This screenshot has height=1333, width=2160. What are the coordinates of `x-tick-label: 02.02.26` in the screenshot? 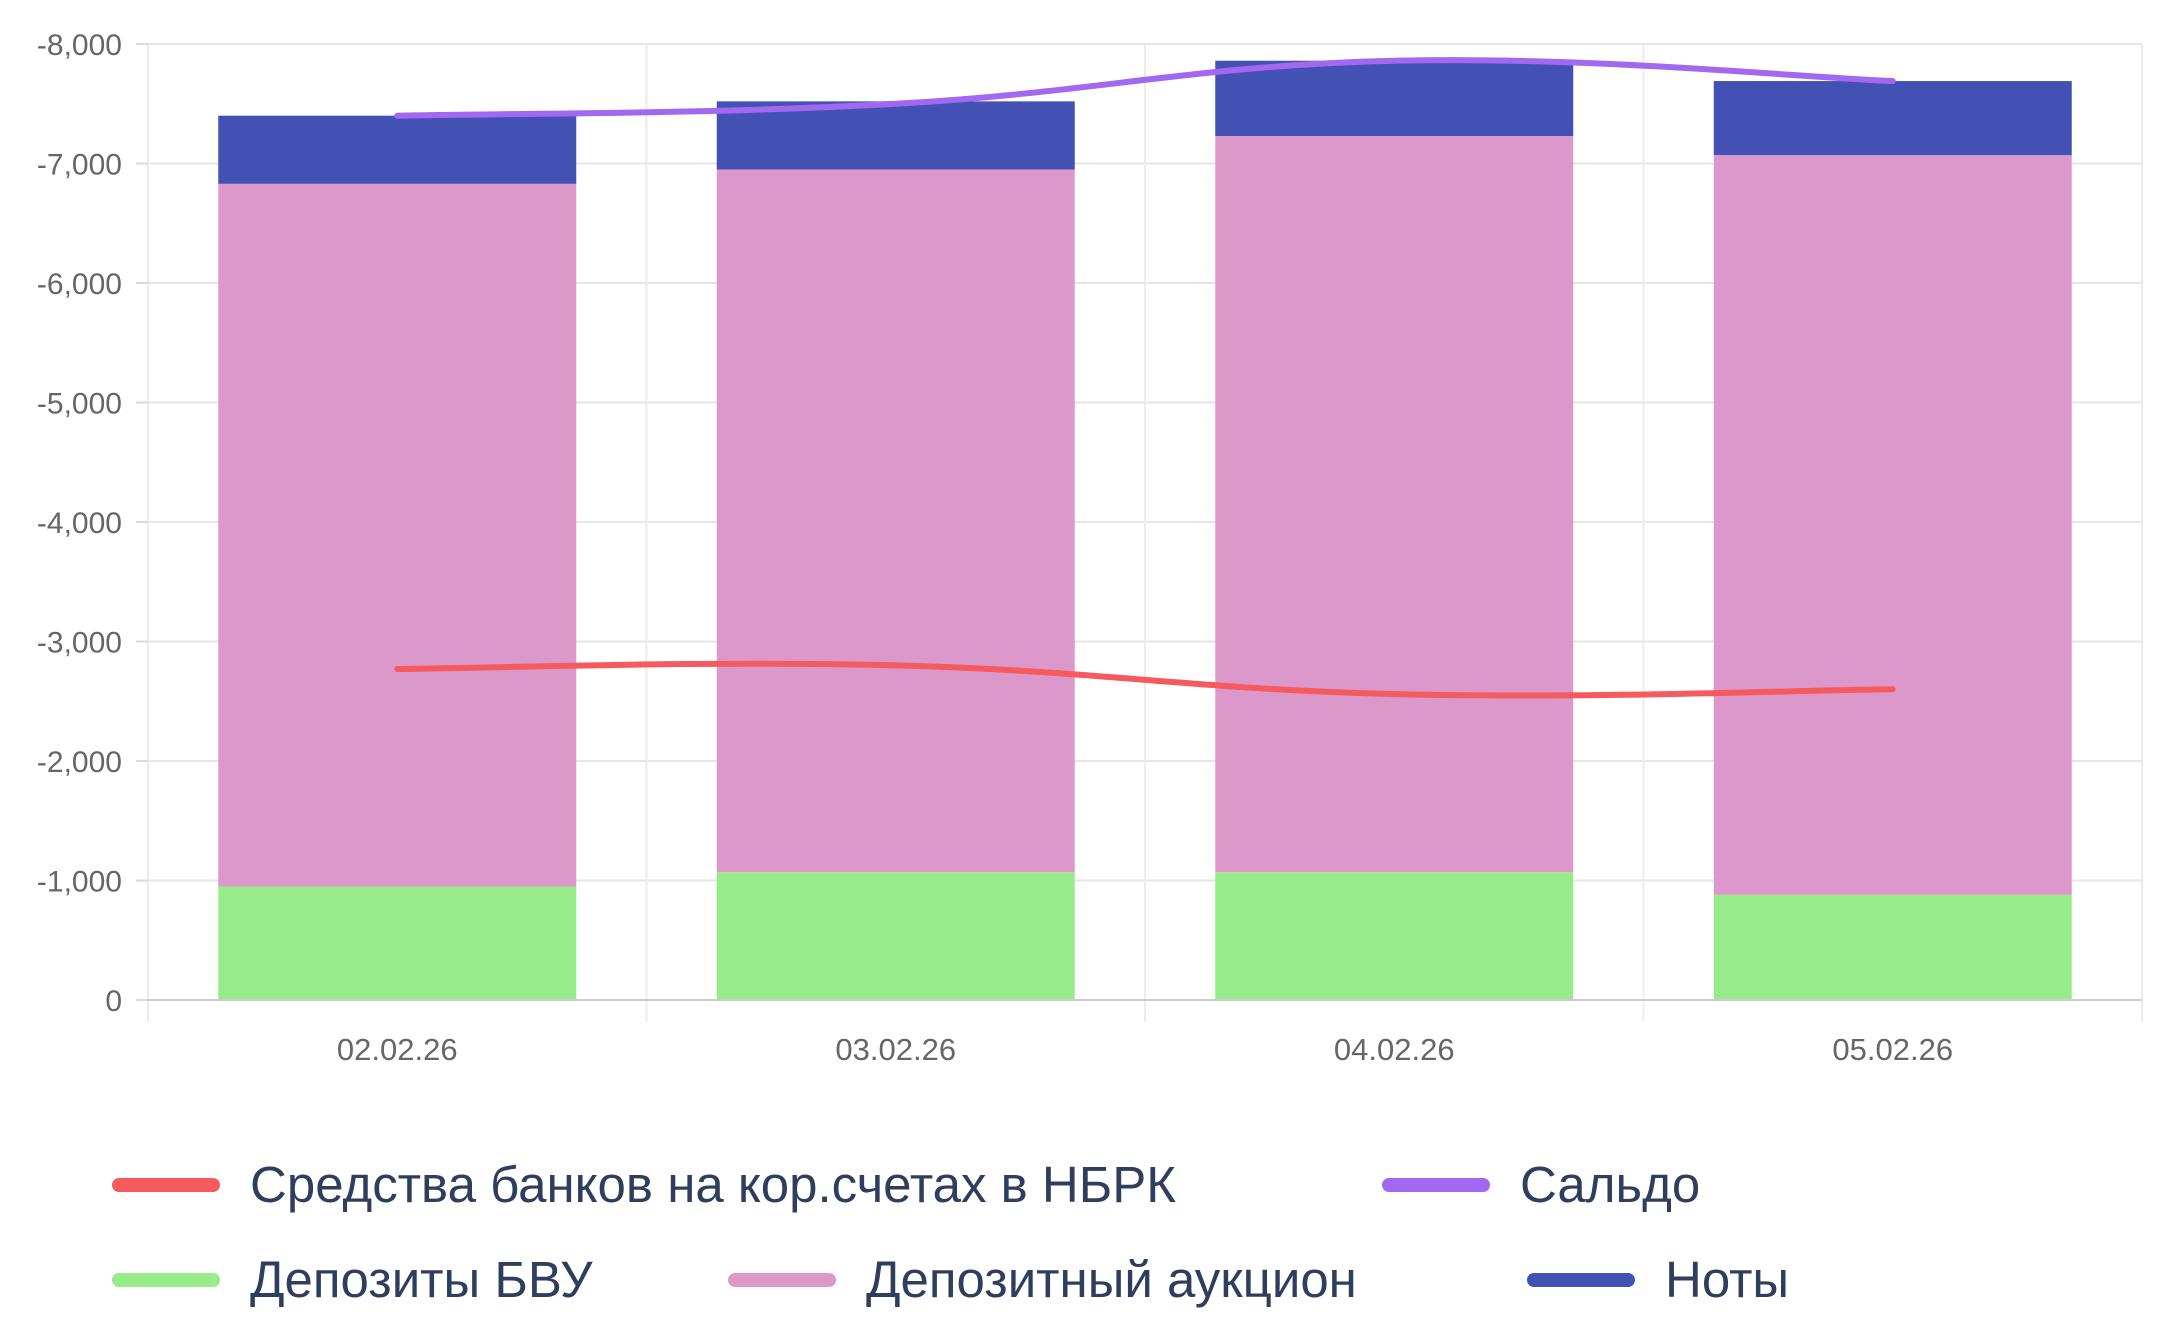 It's located at (397, 1049).